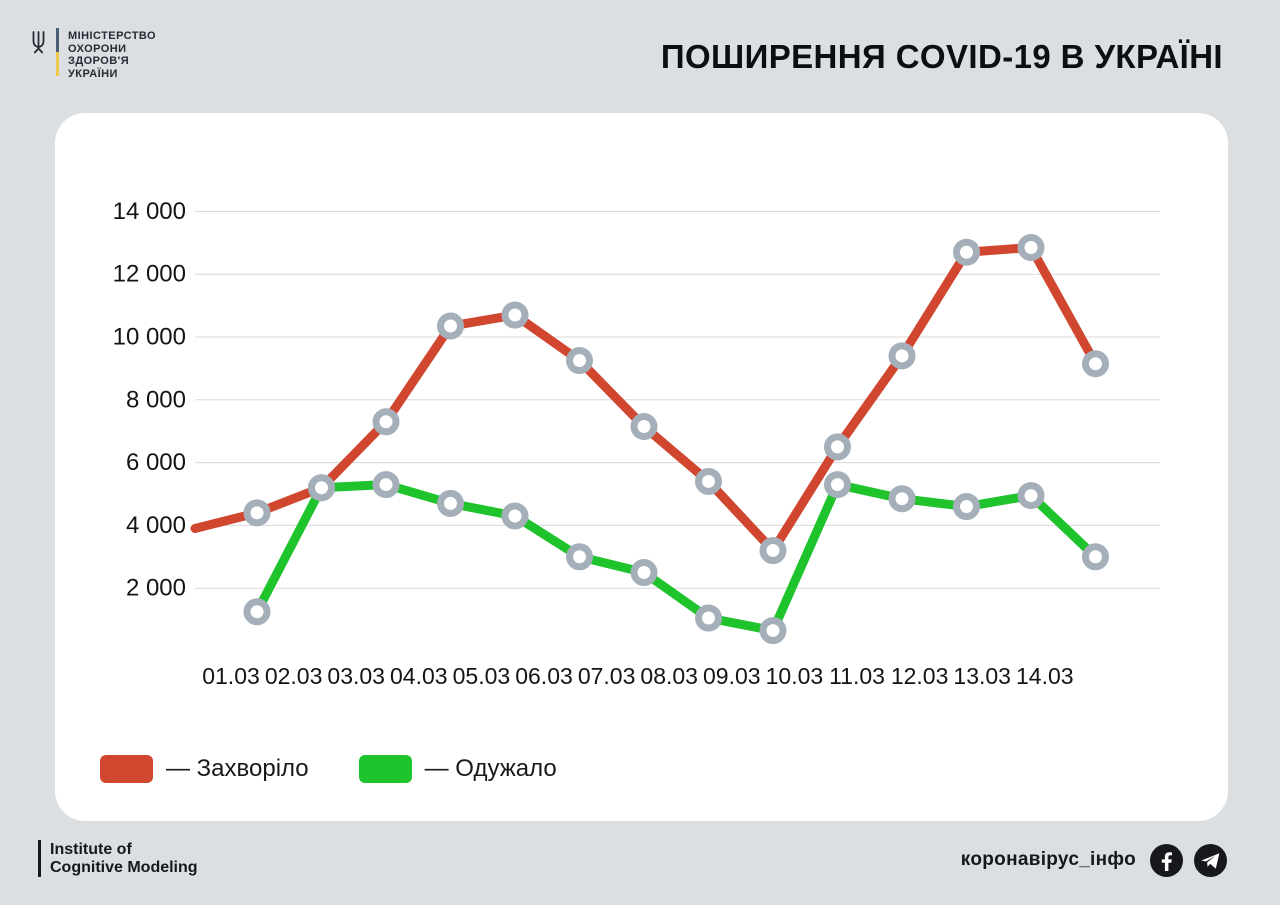  I want to click on facebook-icon, so click(1166, 860).